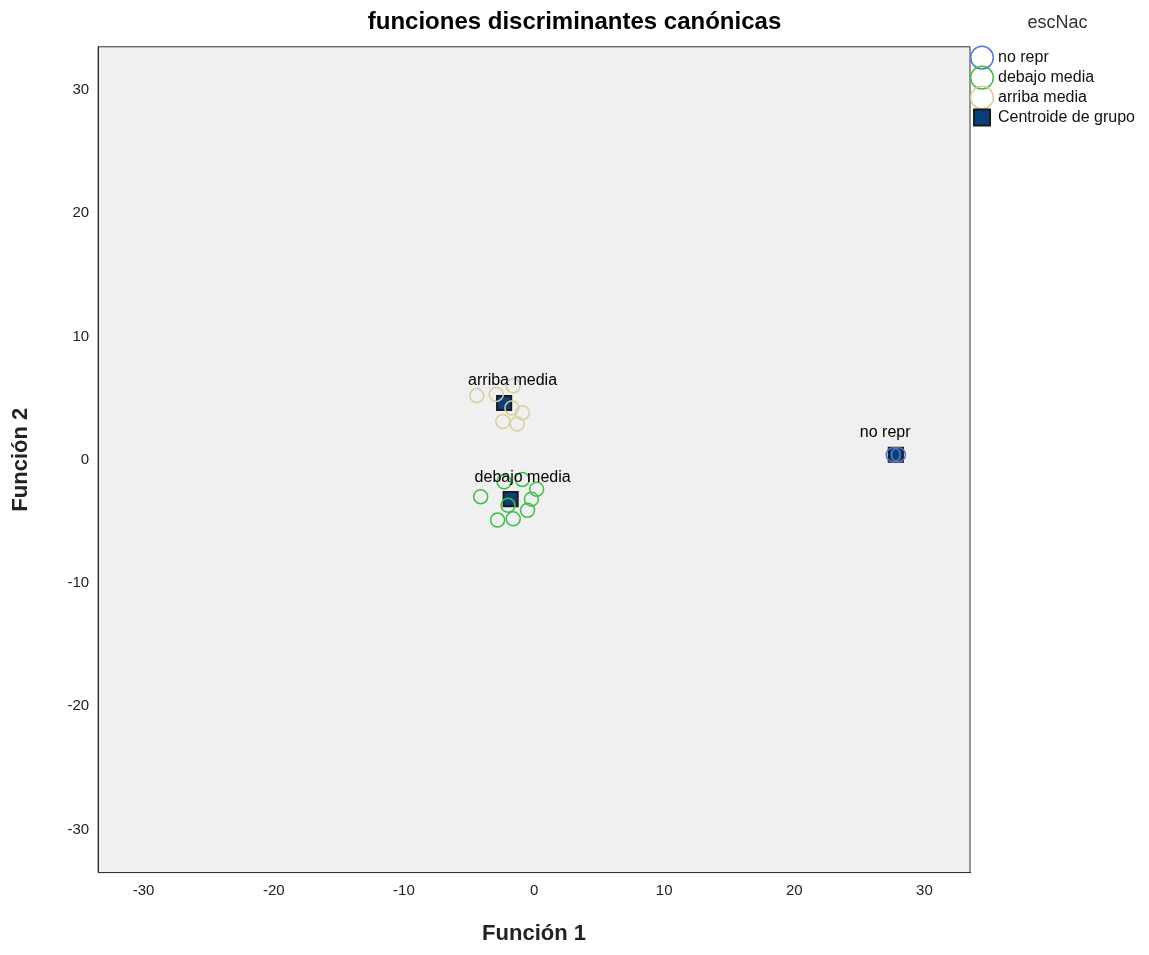  Describe the element at coordinates (78, 705) in the screenshot. I see `y-tick-label: -20` at that location.